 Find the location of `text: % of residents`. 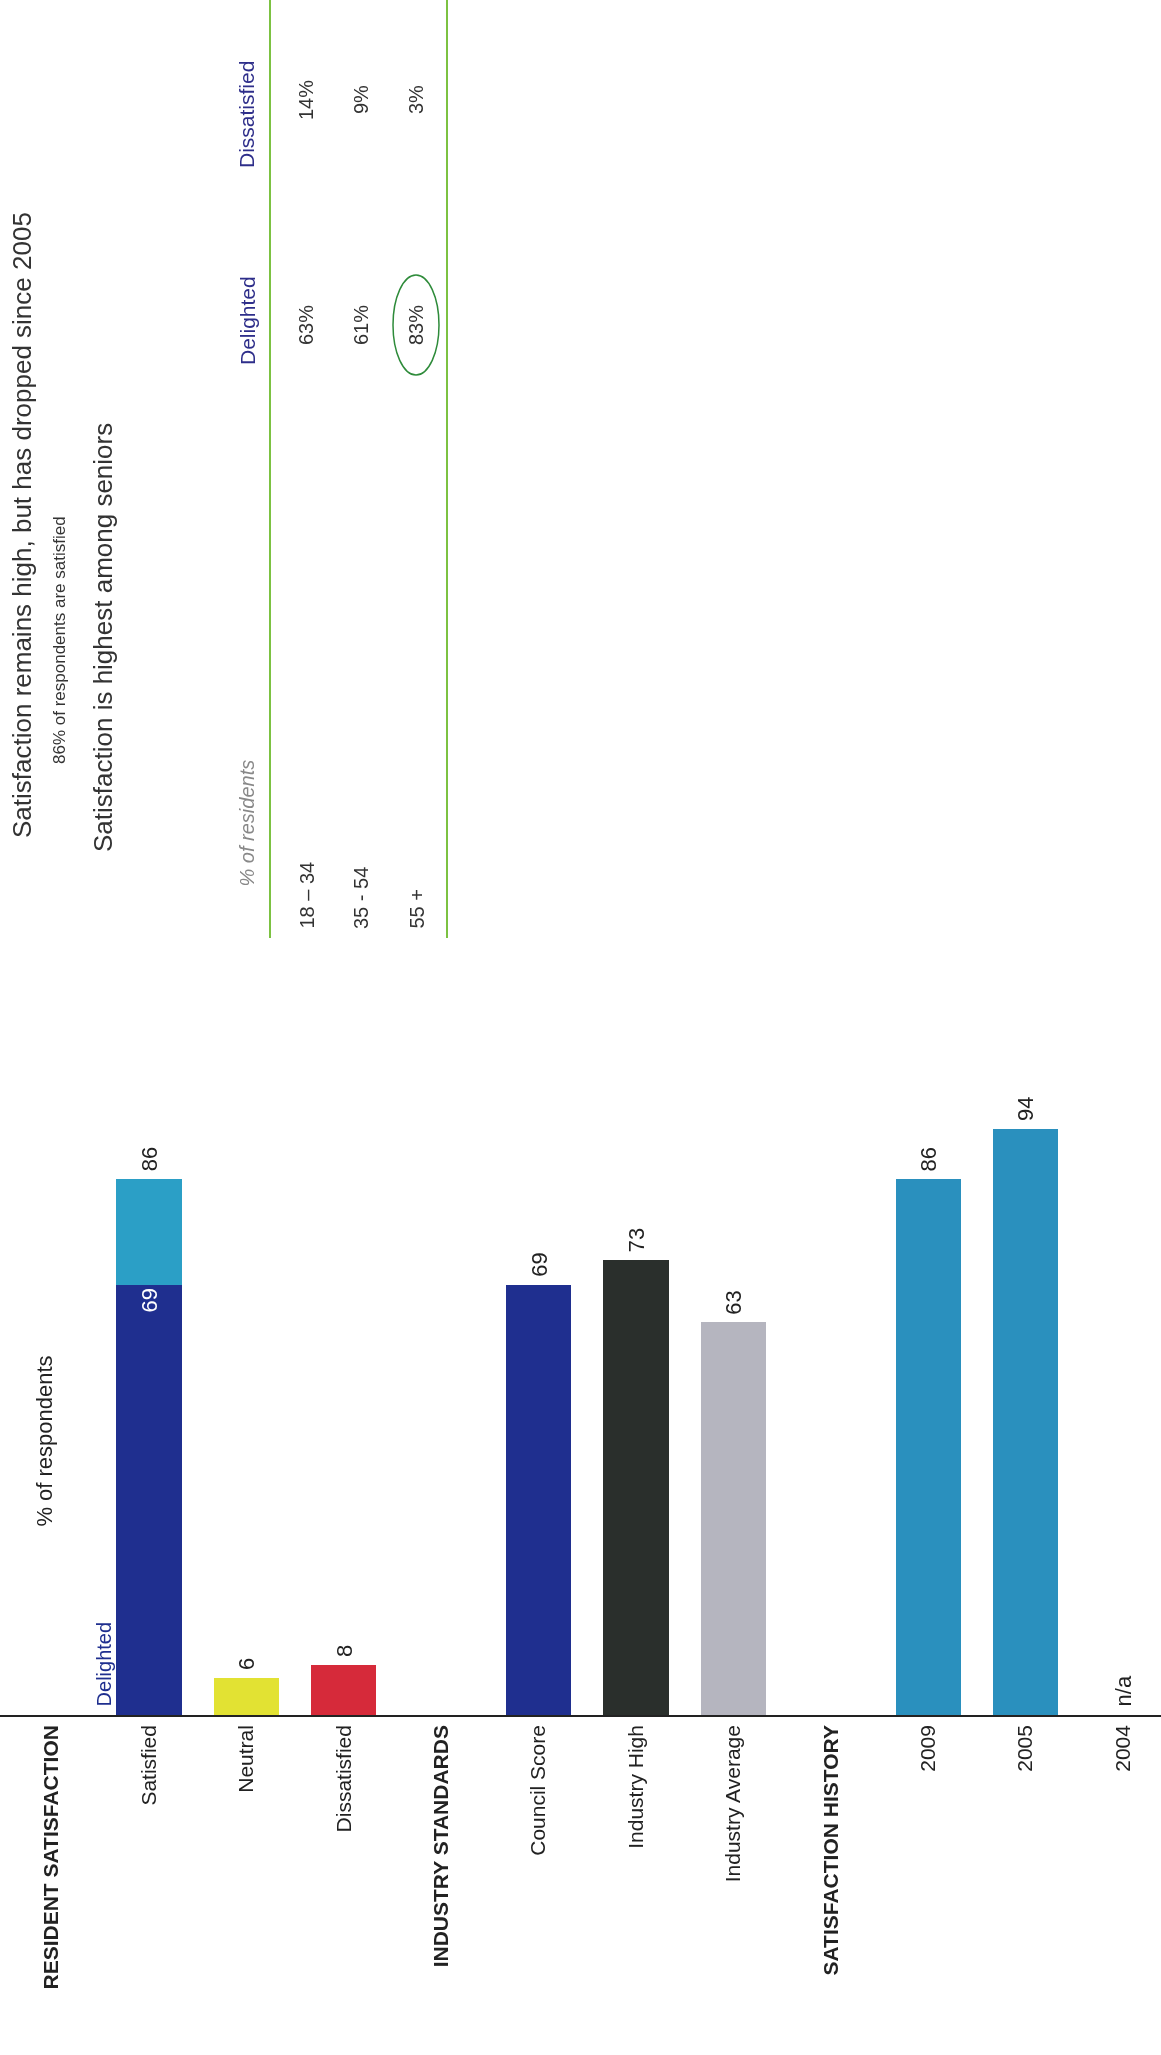

text: % of residents is located at coordinates (246, 823).